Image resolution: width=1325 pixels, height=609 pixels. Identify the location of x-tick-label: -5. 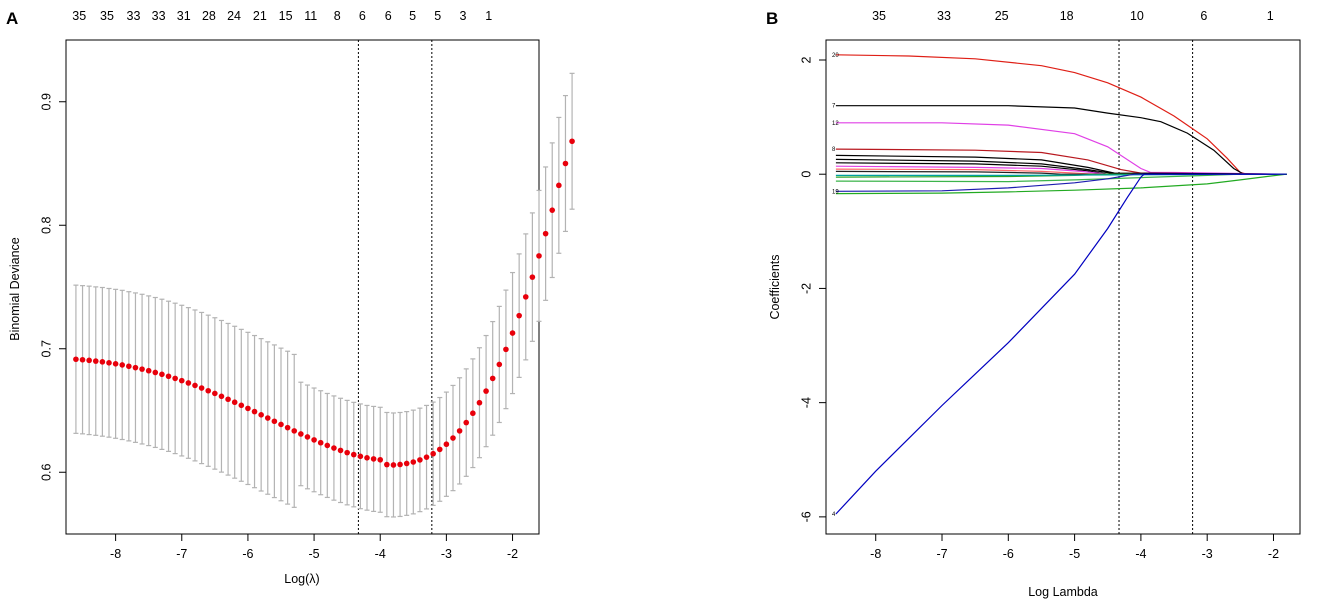
(314, 554).